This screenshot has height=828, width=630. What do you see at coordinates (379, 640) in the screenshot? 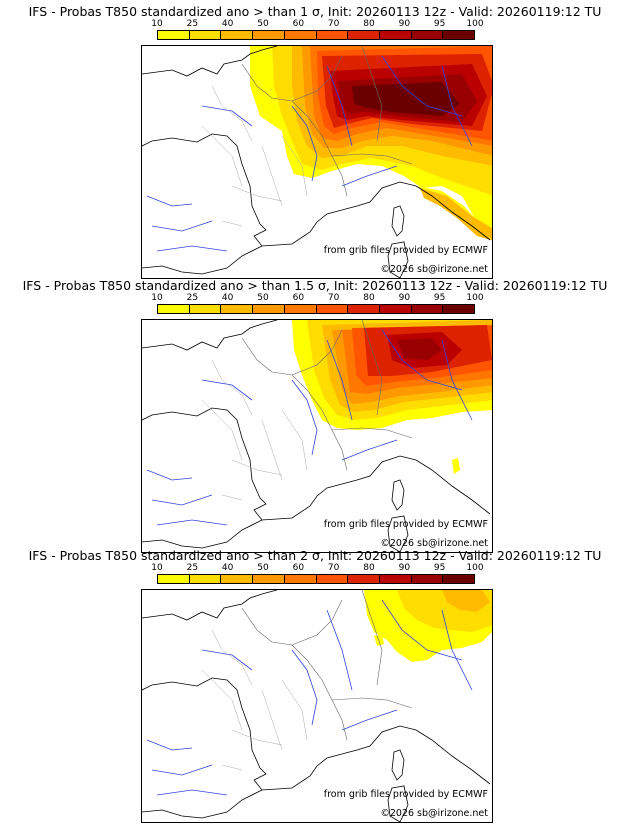
I see `prob-zone-10b` at bounding box center [379, 640].